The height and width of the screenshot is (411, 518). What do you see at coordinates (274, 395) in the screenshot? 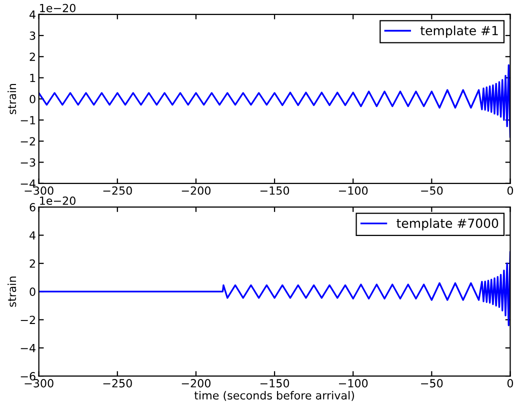
I see `x-axis-title: time (seconds before arrival)` at bounding box center [274, 395].